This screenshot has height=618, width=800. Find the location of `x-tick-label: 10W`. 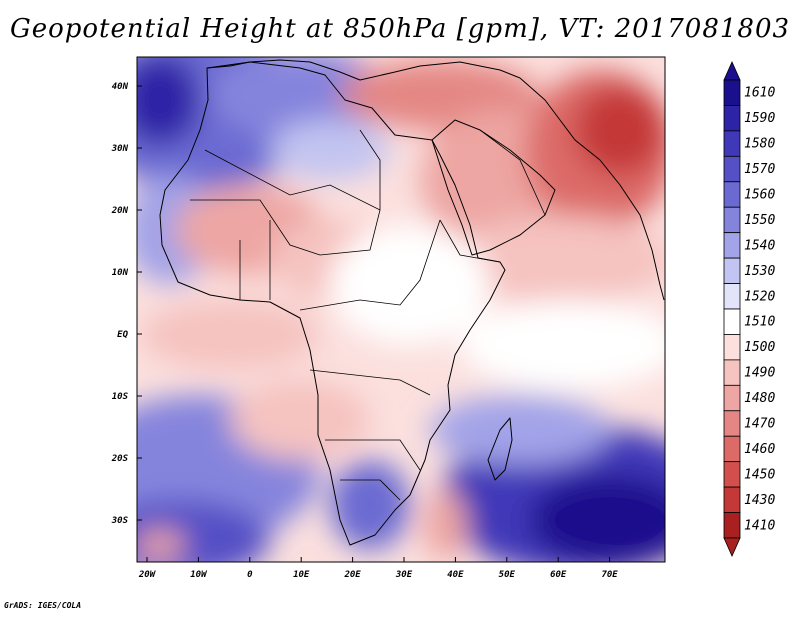

x-tick-label: 10W is located at coordinates (199, 575).